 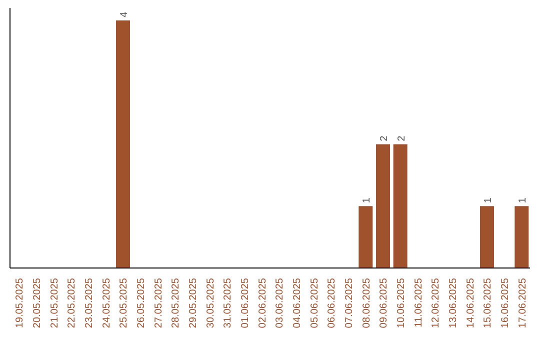 What do you see at coordinates (141, 303) in the screenshot?
I see `x-tick-label: 26.05.2025` at bounding box center [141, 303].